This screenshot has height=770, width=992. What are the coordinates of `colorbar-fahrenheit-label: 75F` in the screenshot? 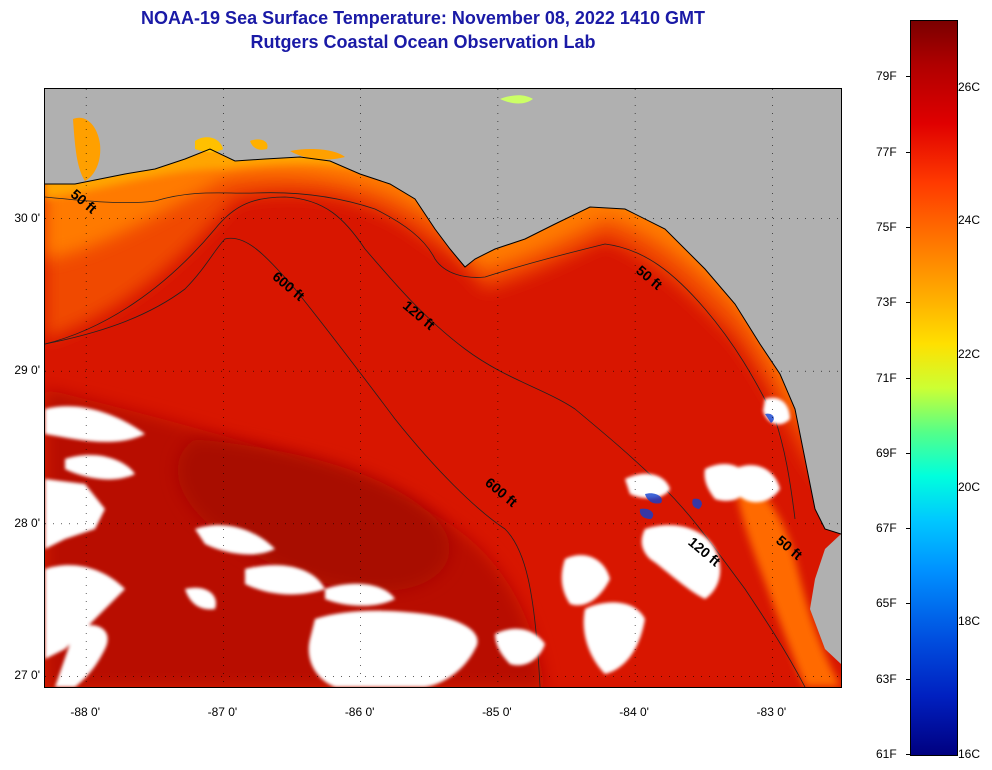 It's located at (886, 227).